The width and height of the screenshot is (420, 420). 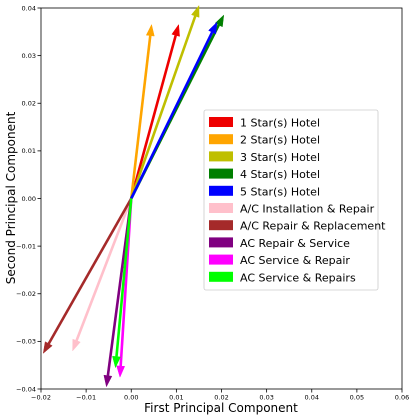 I want to click on y-tick-label: 0.03, so click(x=29, y=56).